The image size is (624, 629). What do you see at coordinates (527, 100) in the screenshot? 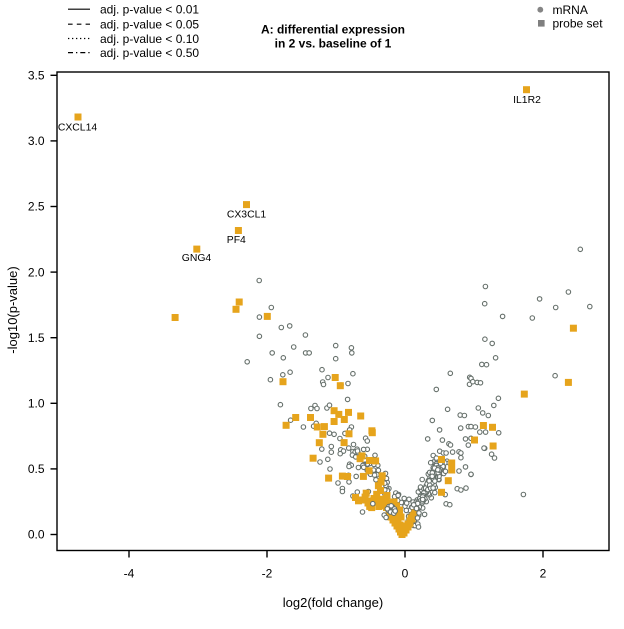
I see `svg-text: IL1R2` at bounding box center [527, 100].